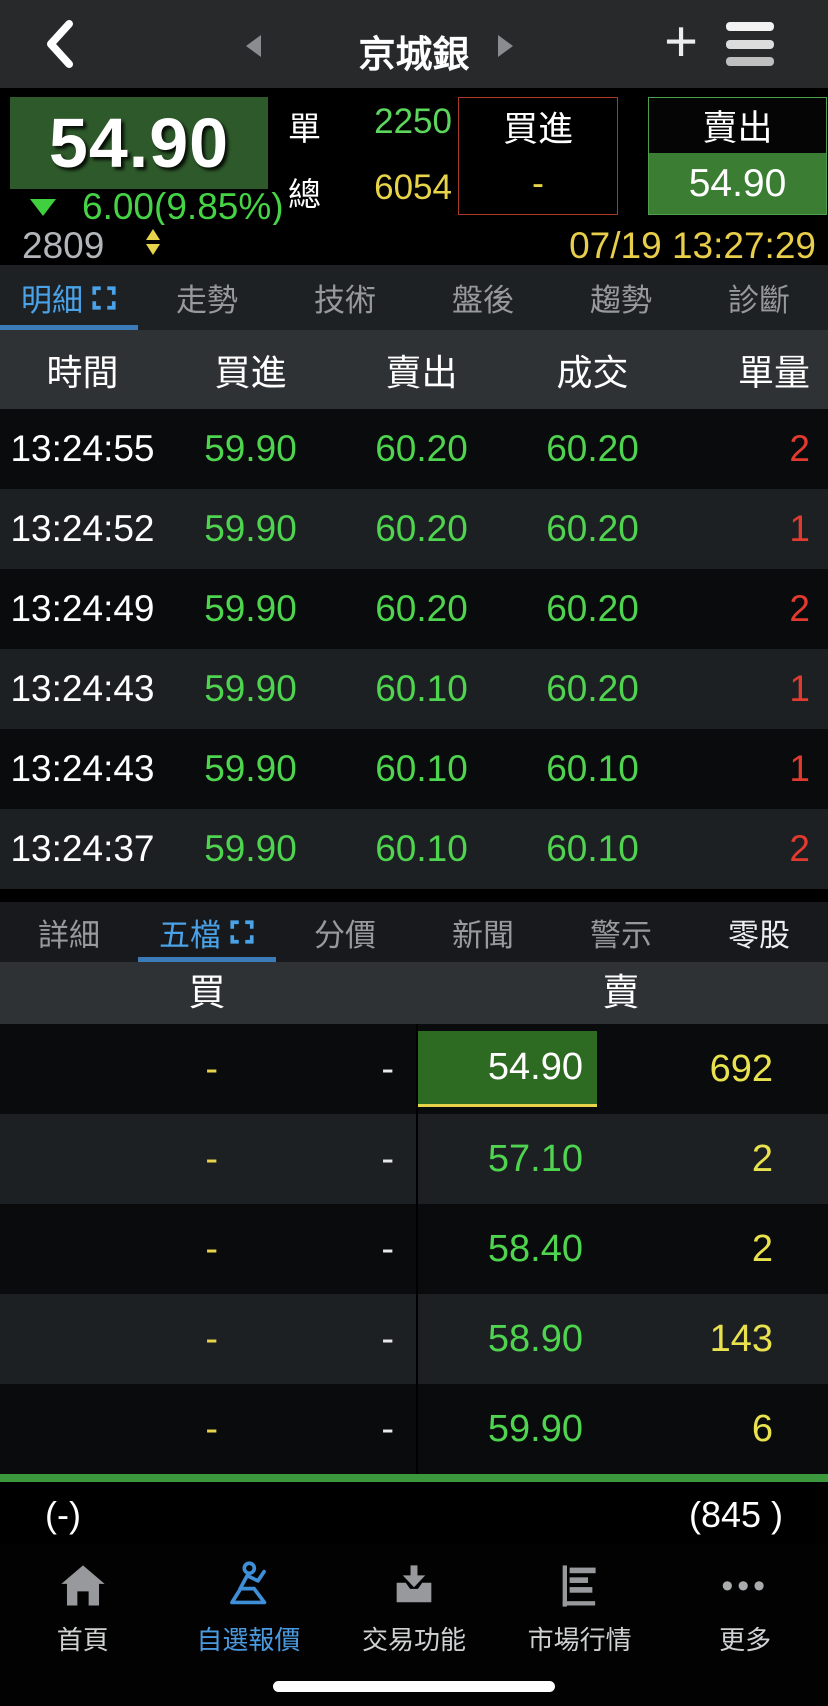  I want to click on table-row: 13:24:43 59.90 60.10 60.20 1, so click(414, 689).